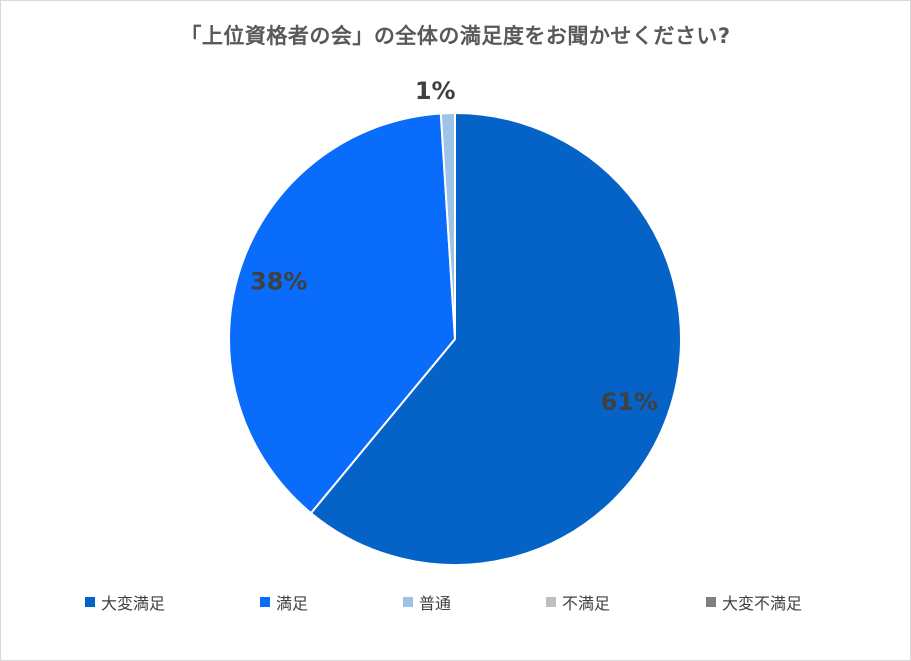 The height and width of the screenshot is (661, 911). I want to click on legend-item-neutral: 普通, so click(427, 602).